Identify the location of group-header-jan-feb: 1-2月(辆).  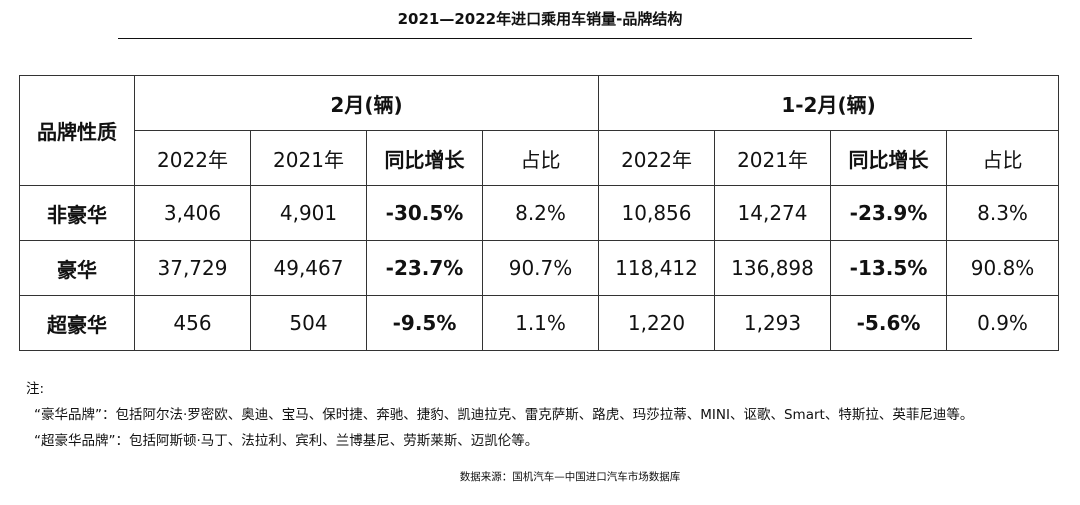
(829, 103).